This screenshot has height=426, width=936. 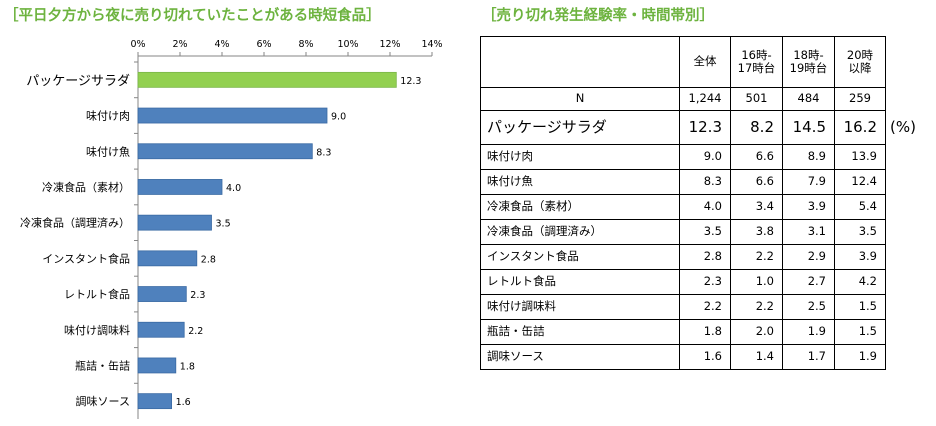 I want to click on data-label: 9.0, so click(x=338, y=117).